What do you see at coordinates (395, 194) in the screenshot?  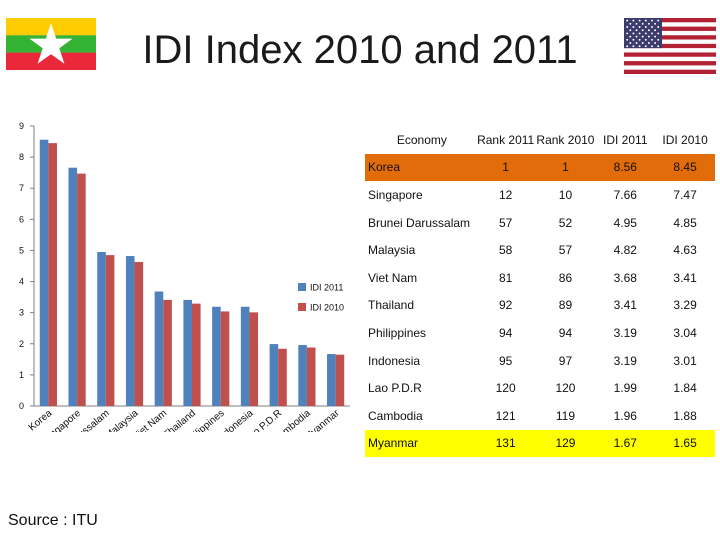 I see `economy-cell: Singapore` at bounding box center [395, 194].